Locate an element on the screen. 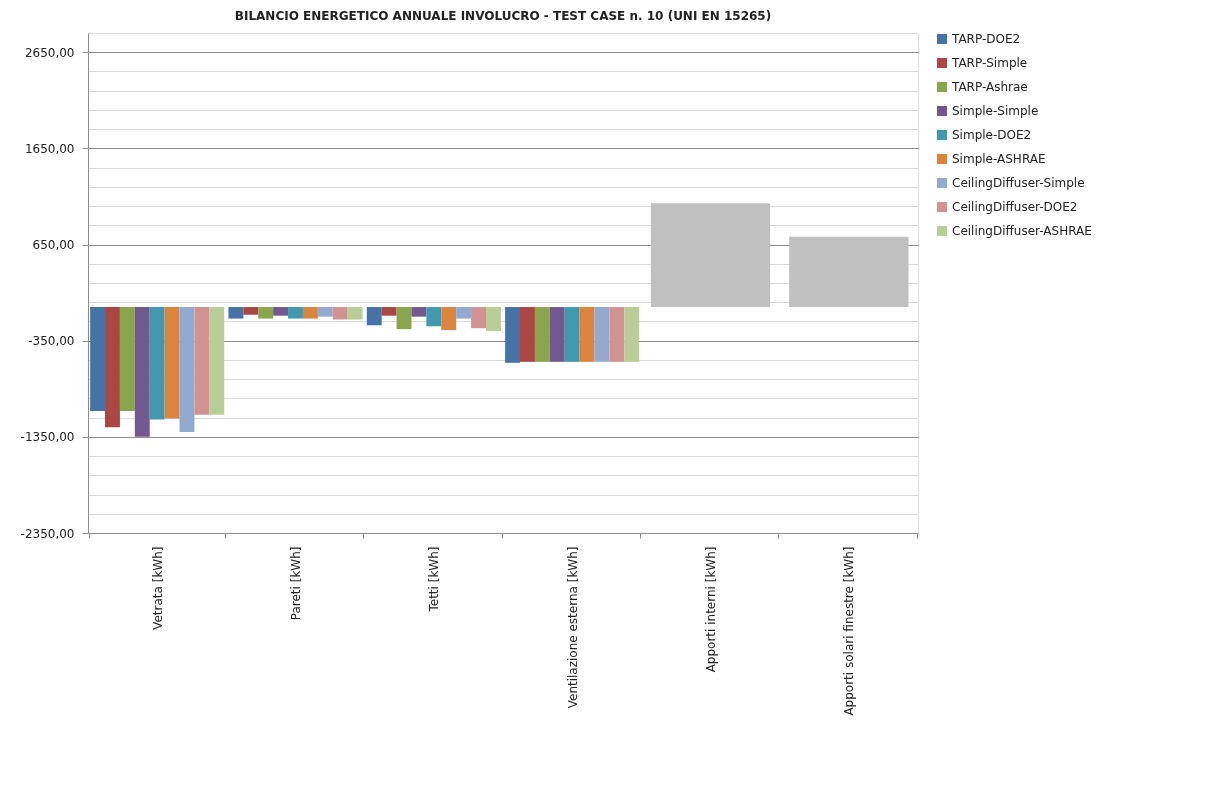 The height and width of the screenshot is (803, 1227). y-tick-label: 1650,00 is located at coordinates (49, 148).